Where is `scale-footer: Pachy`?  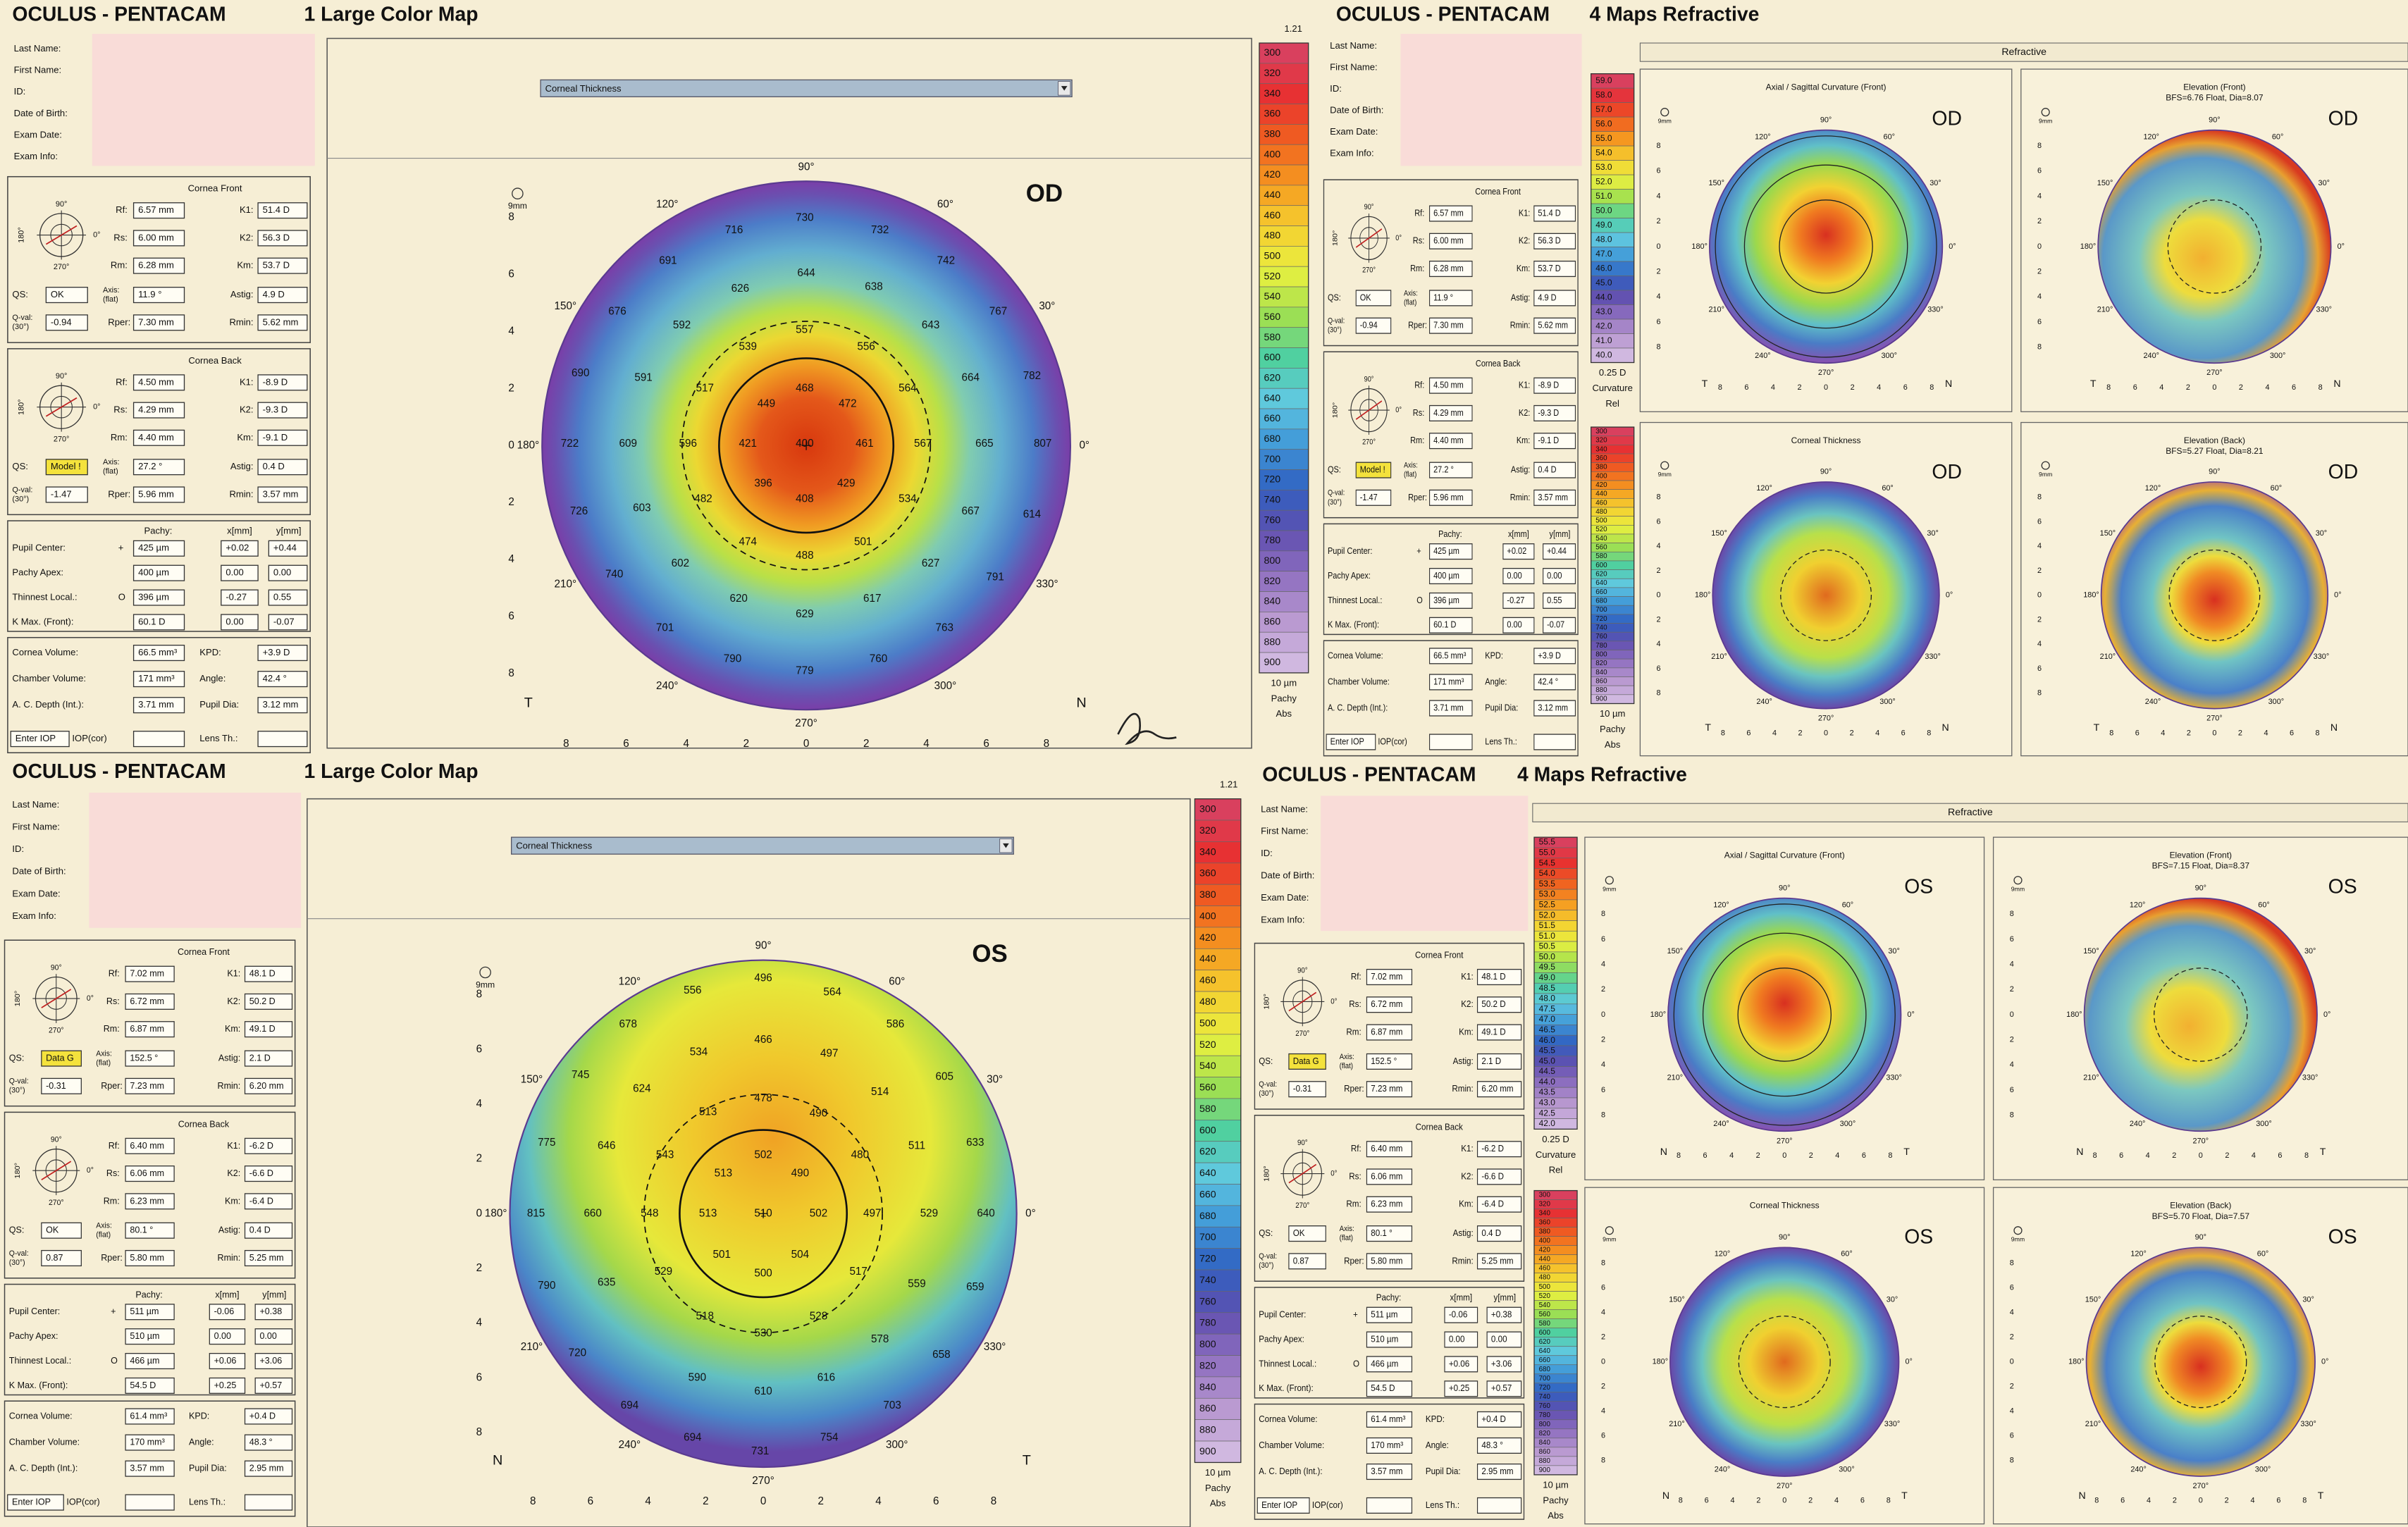
scale-footer: Pachy is located at coordinates (1556, 1500).